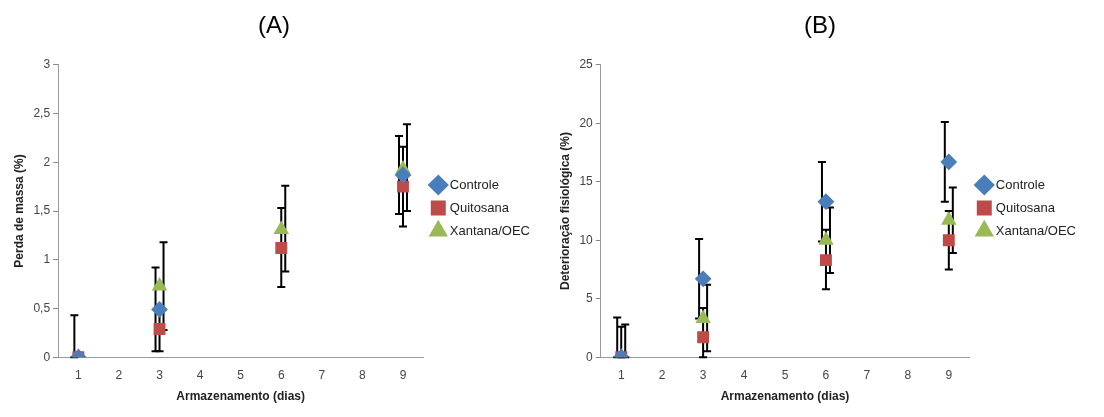  Describe the element at coordinates (564, 211) in the screenshot. I see `y-axis-title: Deterioração fisiológica (%)` at that location.